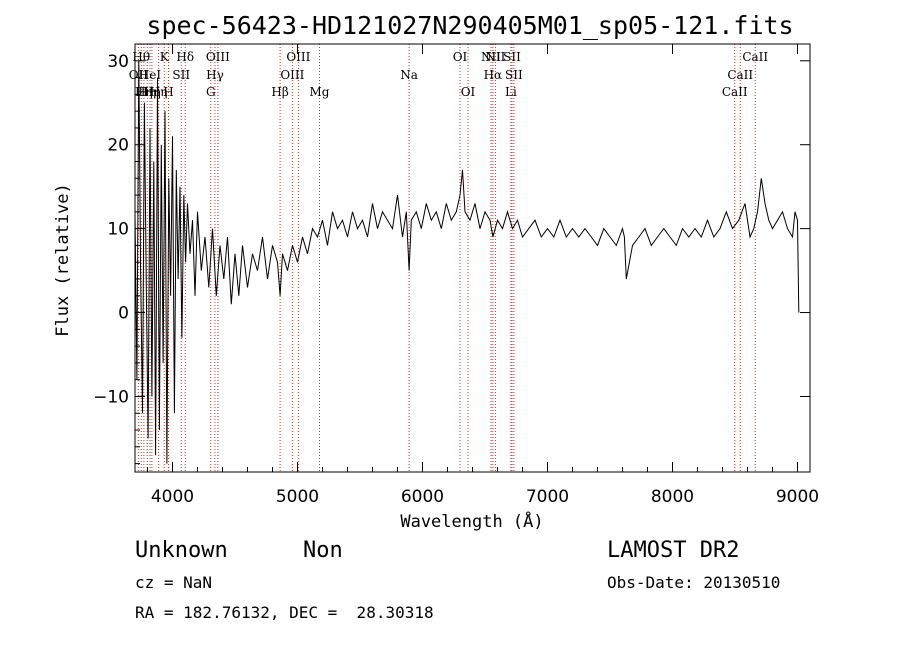  Describe the element at coordinates (297, 497) in the screenshot. I see `x-tick-label-1: 5000` at that location.